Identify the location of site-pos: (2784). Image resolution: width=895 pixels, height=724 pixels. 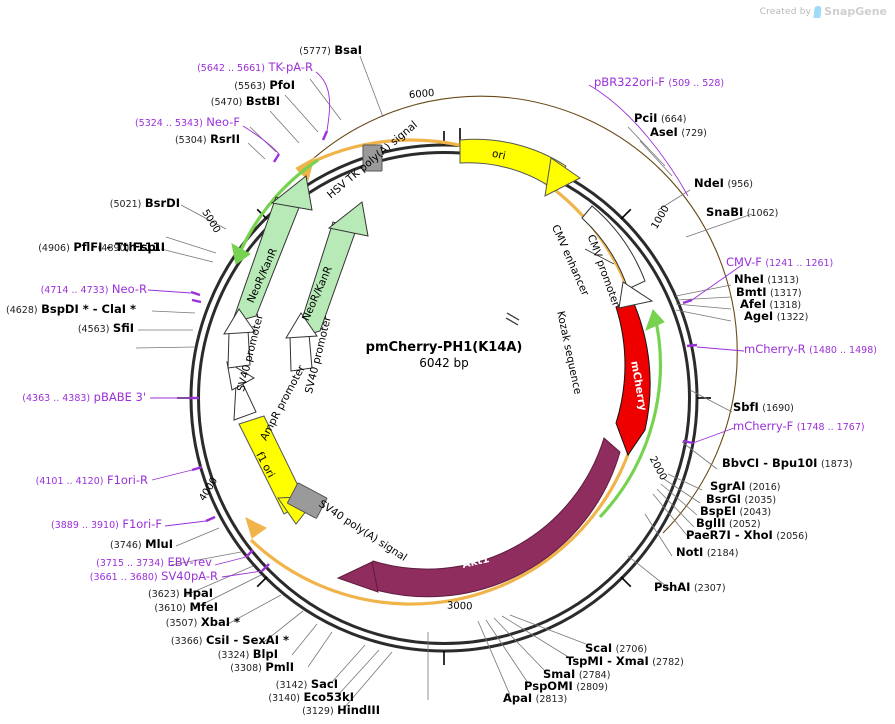
(594, 675).